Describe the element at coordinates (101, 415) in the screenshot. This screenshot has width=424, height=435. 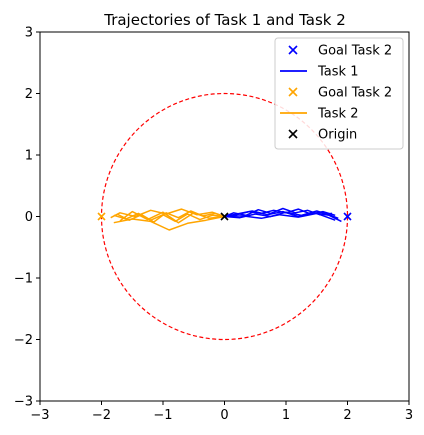
I see `x-tick-label: −2` at that location.